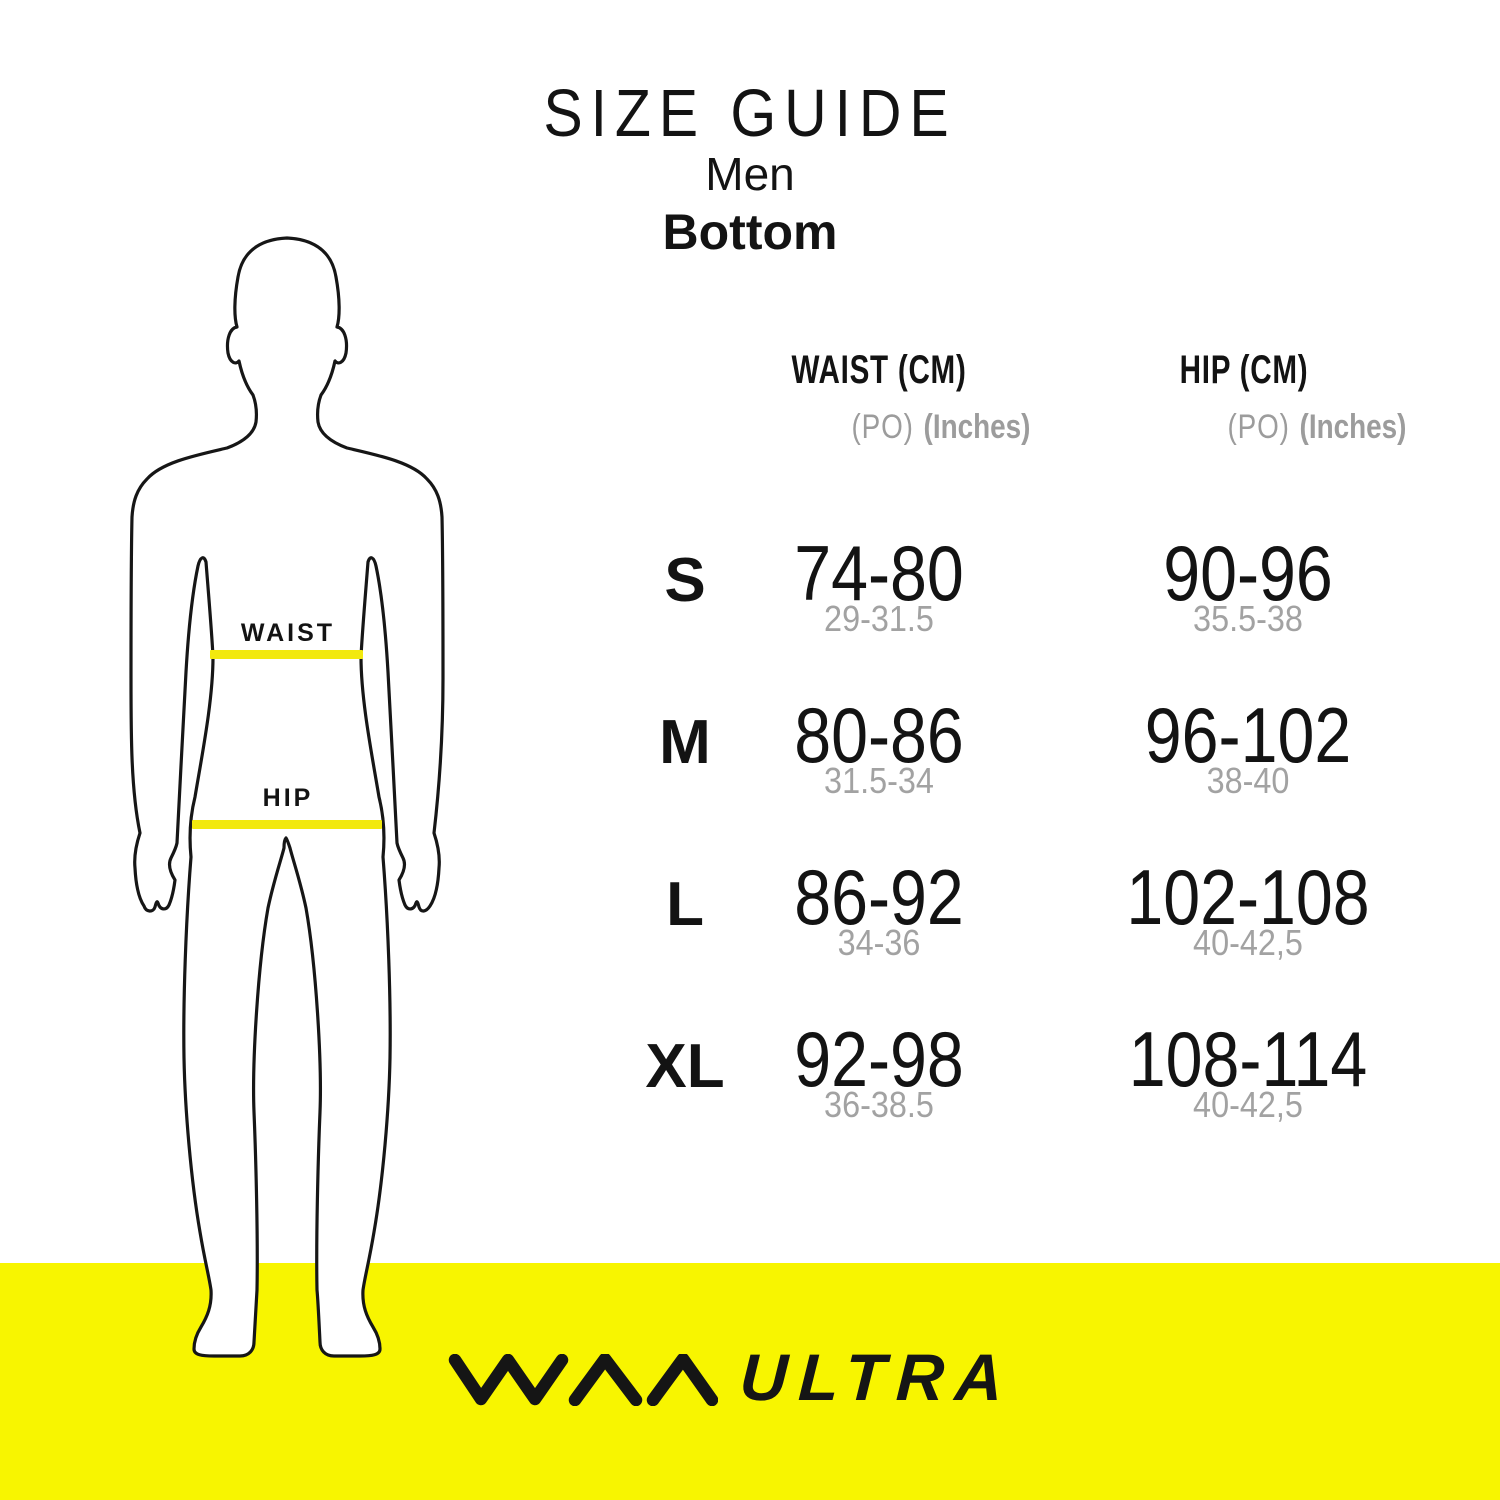 This screenshot has height=1500, width=1500. Describe the element at coordinates (1248, 1104) in the screenshot. I see `size-row-xl-hip-inches: 40-42,5` at that location.